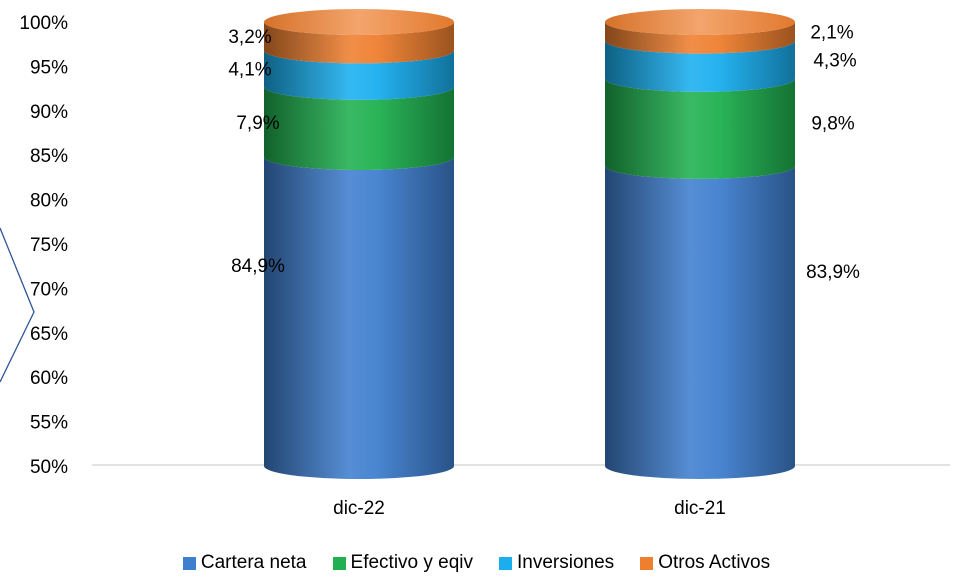 The width and height of the screenshot is (953, 577). What do you see at coordinates (832, 123) in the screenshot?
I see `data-label-efectivo-y-eqiv-dic-21: 9,8%` at bounding box center [832, 123].